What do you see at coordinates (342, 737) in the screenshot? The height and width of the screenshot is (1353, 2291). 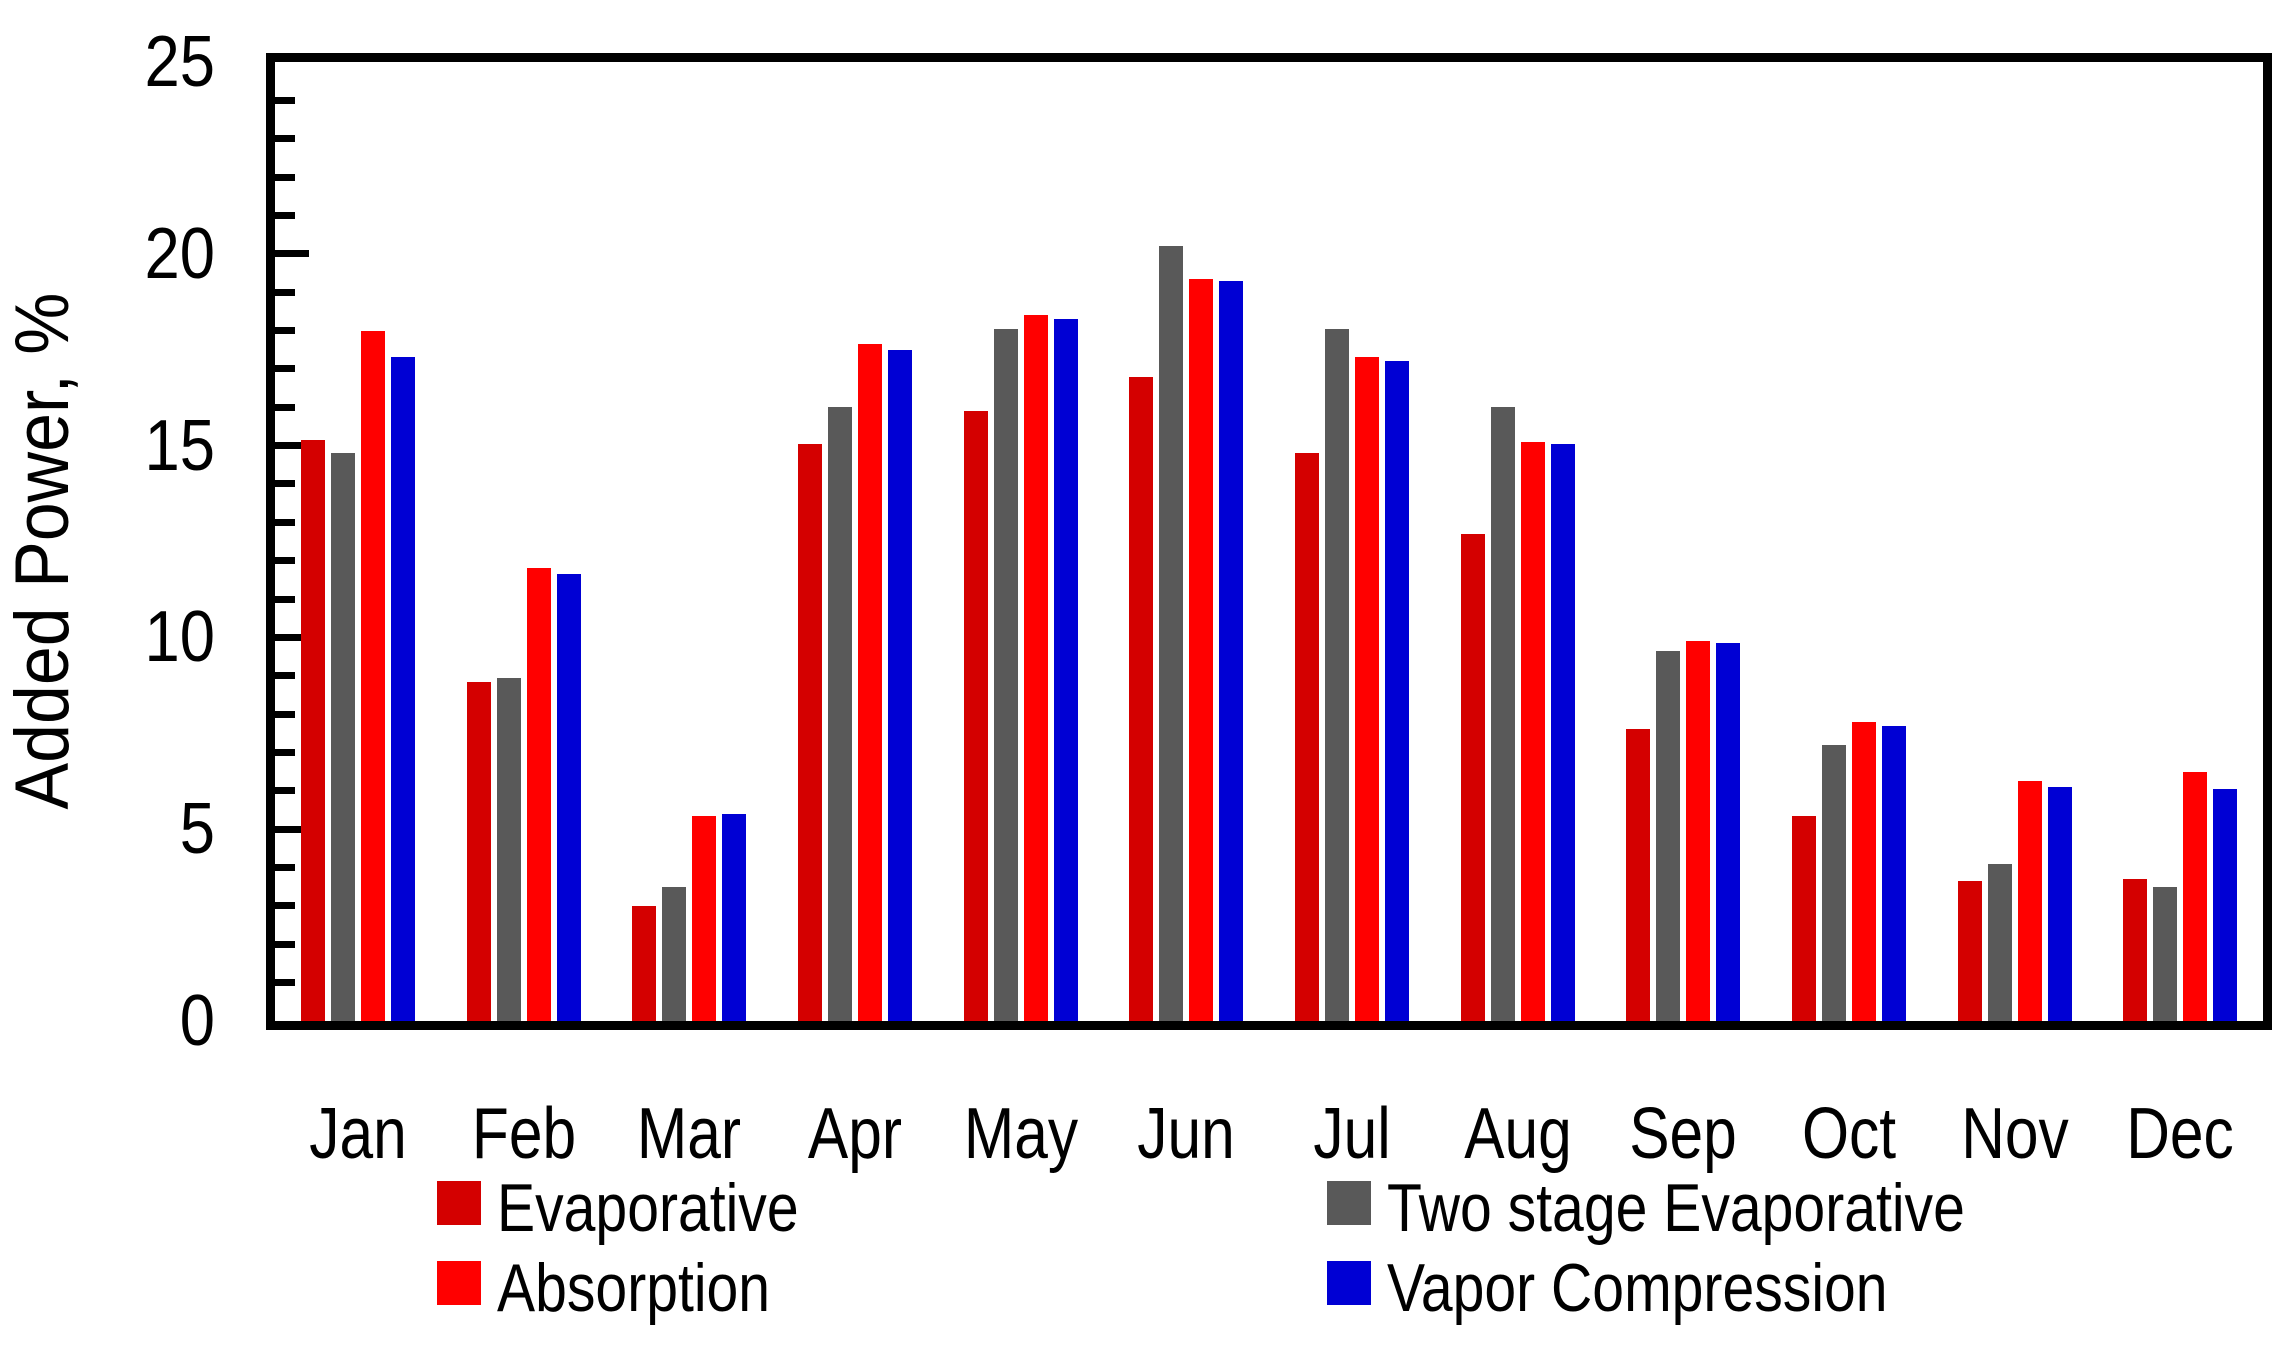 I see `bar-two-stage-evaporative-jan` at bounding box center [342, 737].